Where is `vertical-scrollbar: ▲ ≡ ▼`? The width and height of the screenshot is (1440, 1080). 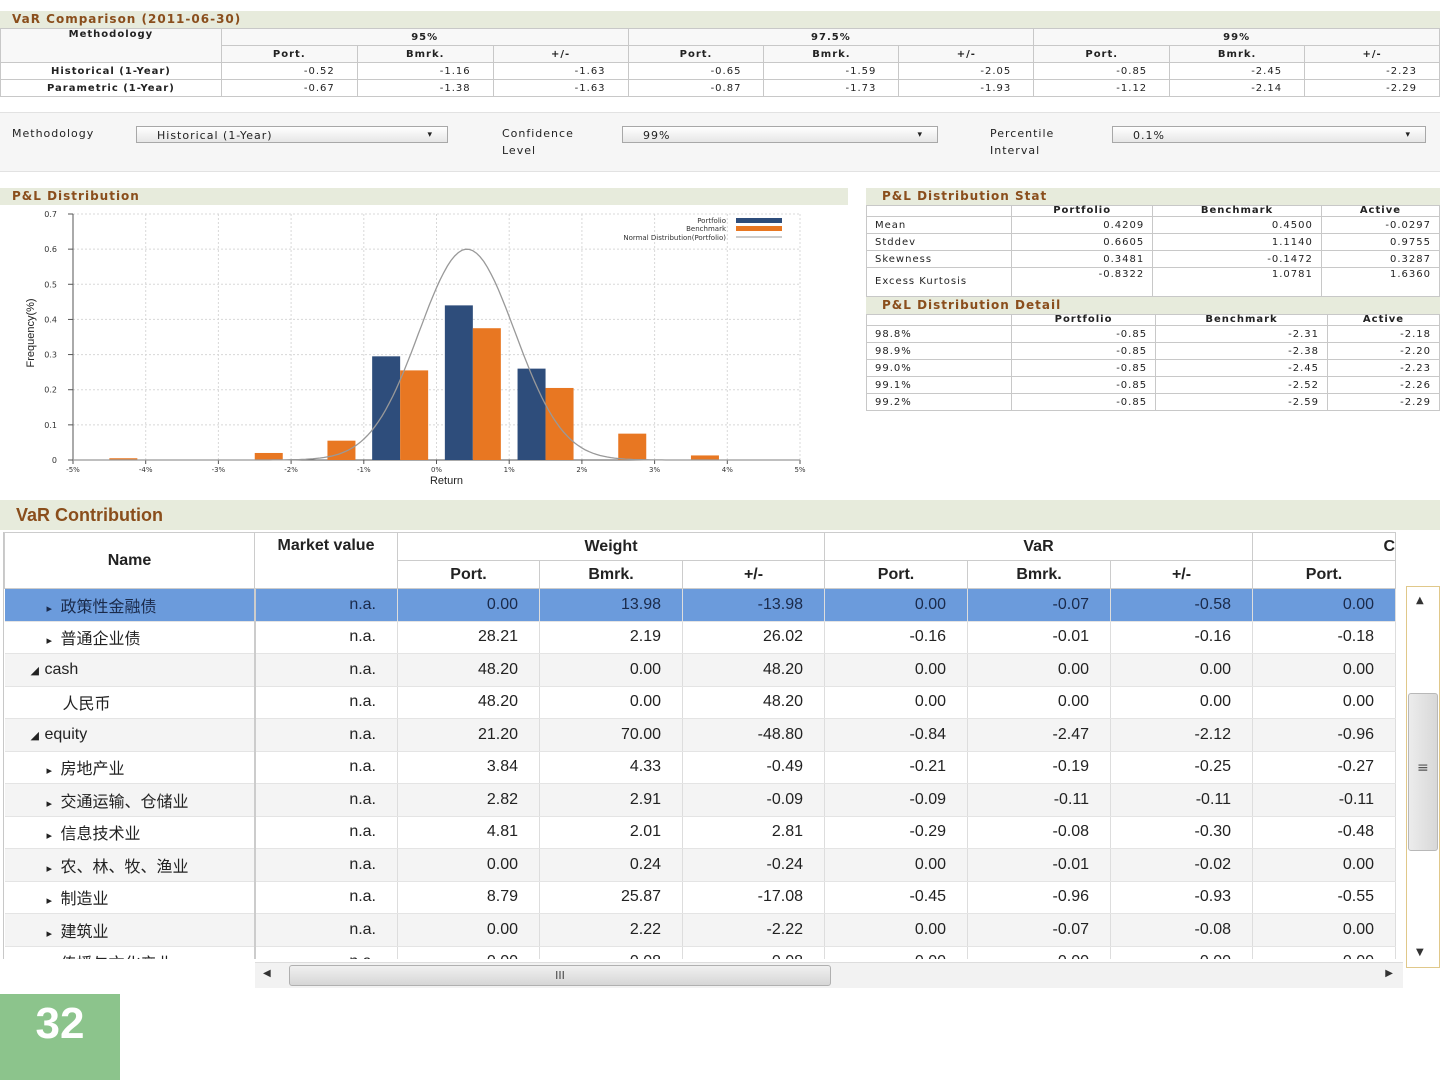
vertical-scrollbar: ▲ ≡ ▼ is located at coordinates (1423, 777).